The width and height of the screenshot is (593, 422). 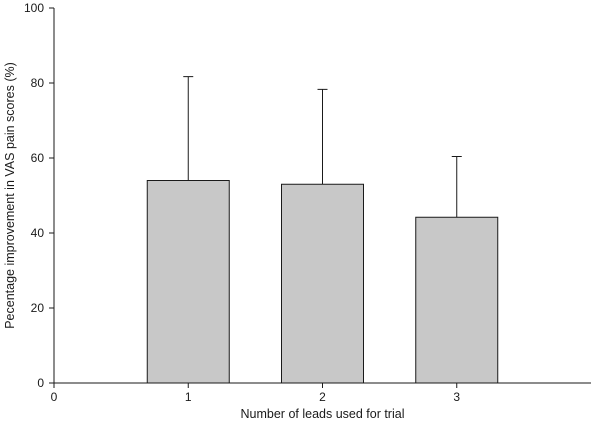 I want to click on y-axis-ticks: 0 20 40 60 80 100, so click(x=39, y=195).